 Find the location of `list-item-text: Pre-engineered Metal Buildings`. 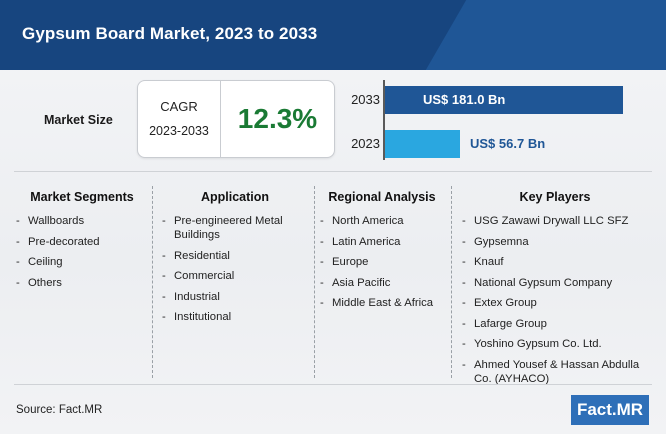

list-item-text: Pre-engineered Metal Buildings is located at coordinates (228, 228).